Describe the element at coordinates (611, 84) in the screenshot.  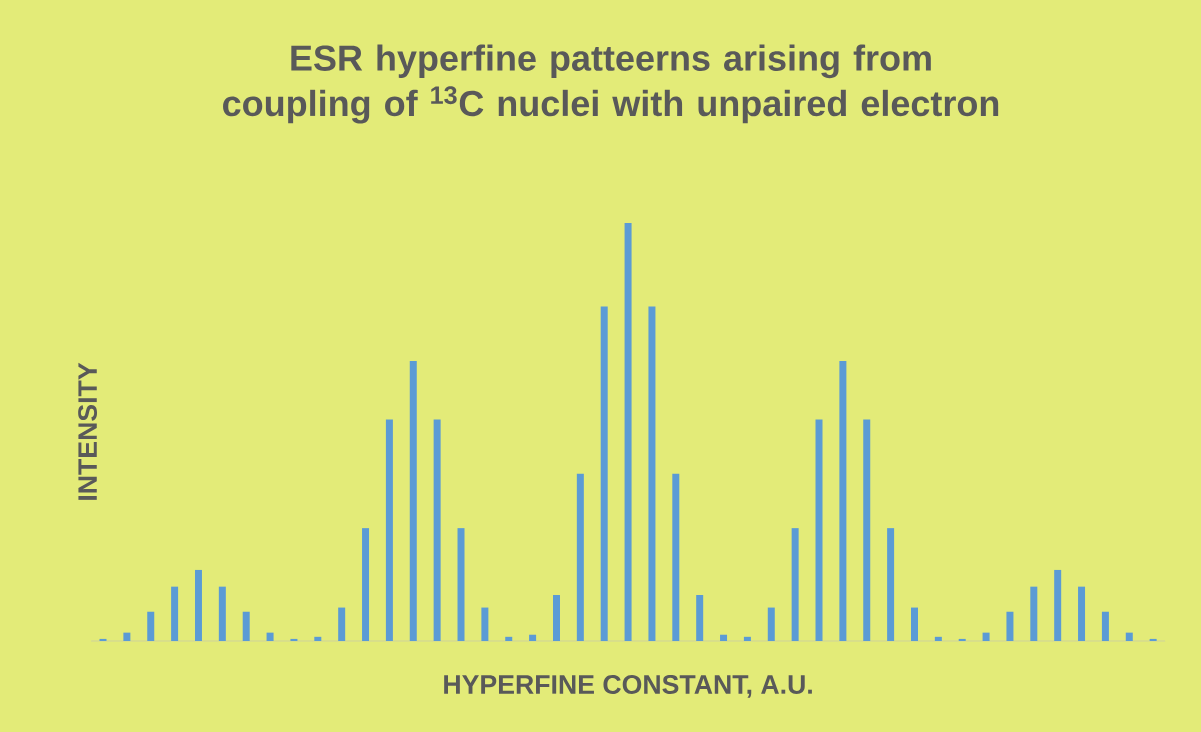
I see `chart-title: ESR hyperfine patteerns arising from coupling of $^{13}$C nuclei with unpaired electron` at that location.